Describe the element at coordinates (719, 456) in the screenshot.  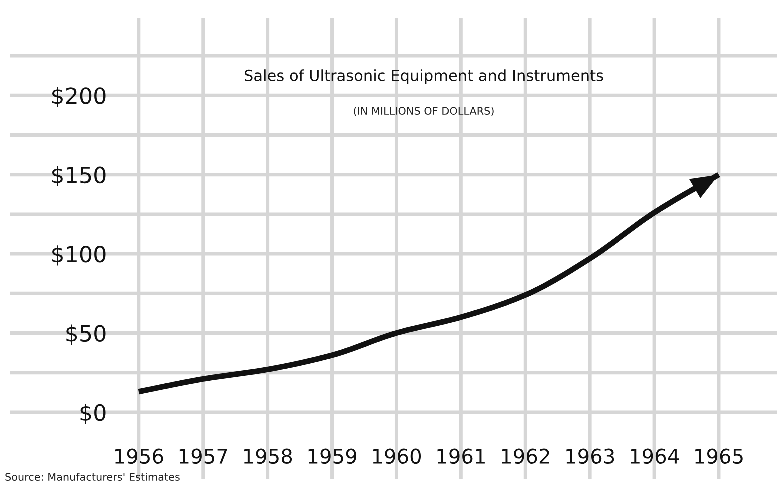
I see `x-tick-label: 1965` at that location.